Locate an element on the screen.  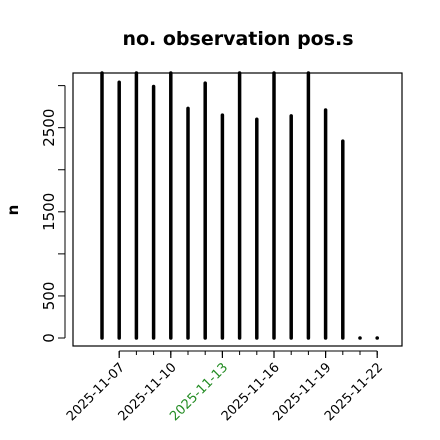
y-tick-label: 0 is located at coordinates (49, 338).